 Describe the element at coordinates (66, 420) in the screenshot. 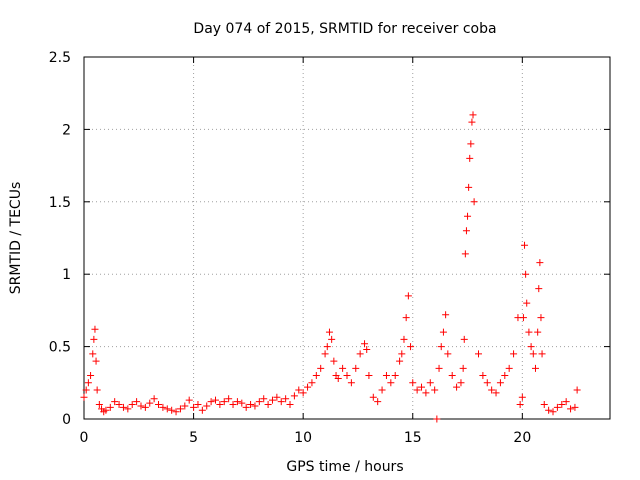

I see `y-tick-label: 0` at that location.